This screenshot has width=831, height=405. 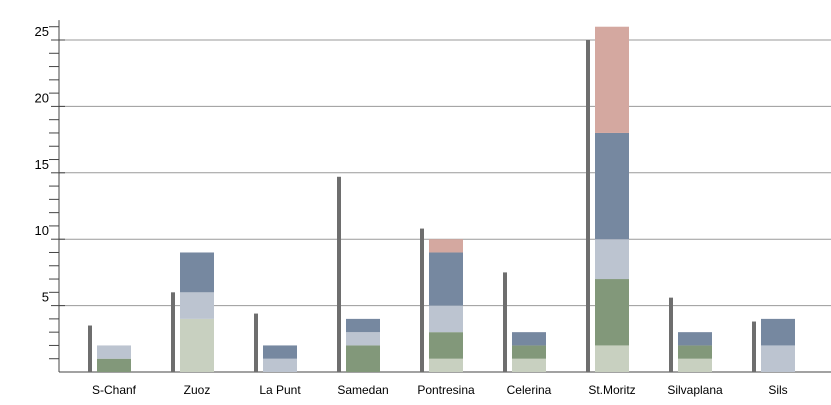 What do you see at coordinates (524, 322) in the screenshot?
I see `bar-group-Celerina` at bounding box center [524, 322].